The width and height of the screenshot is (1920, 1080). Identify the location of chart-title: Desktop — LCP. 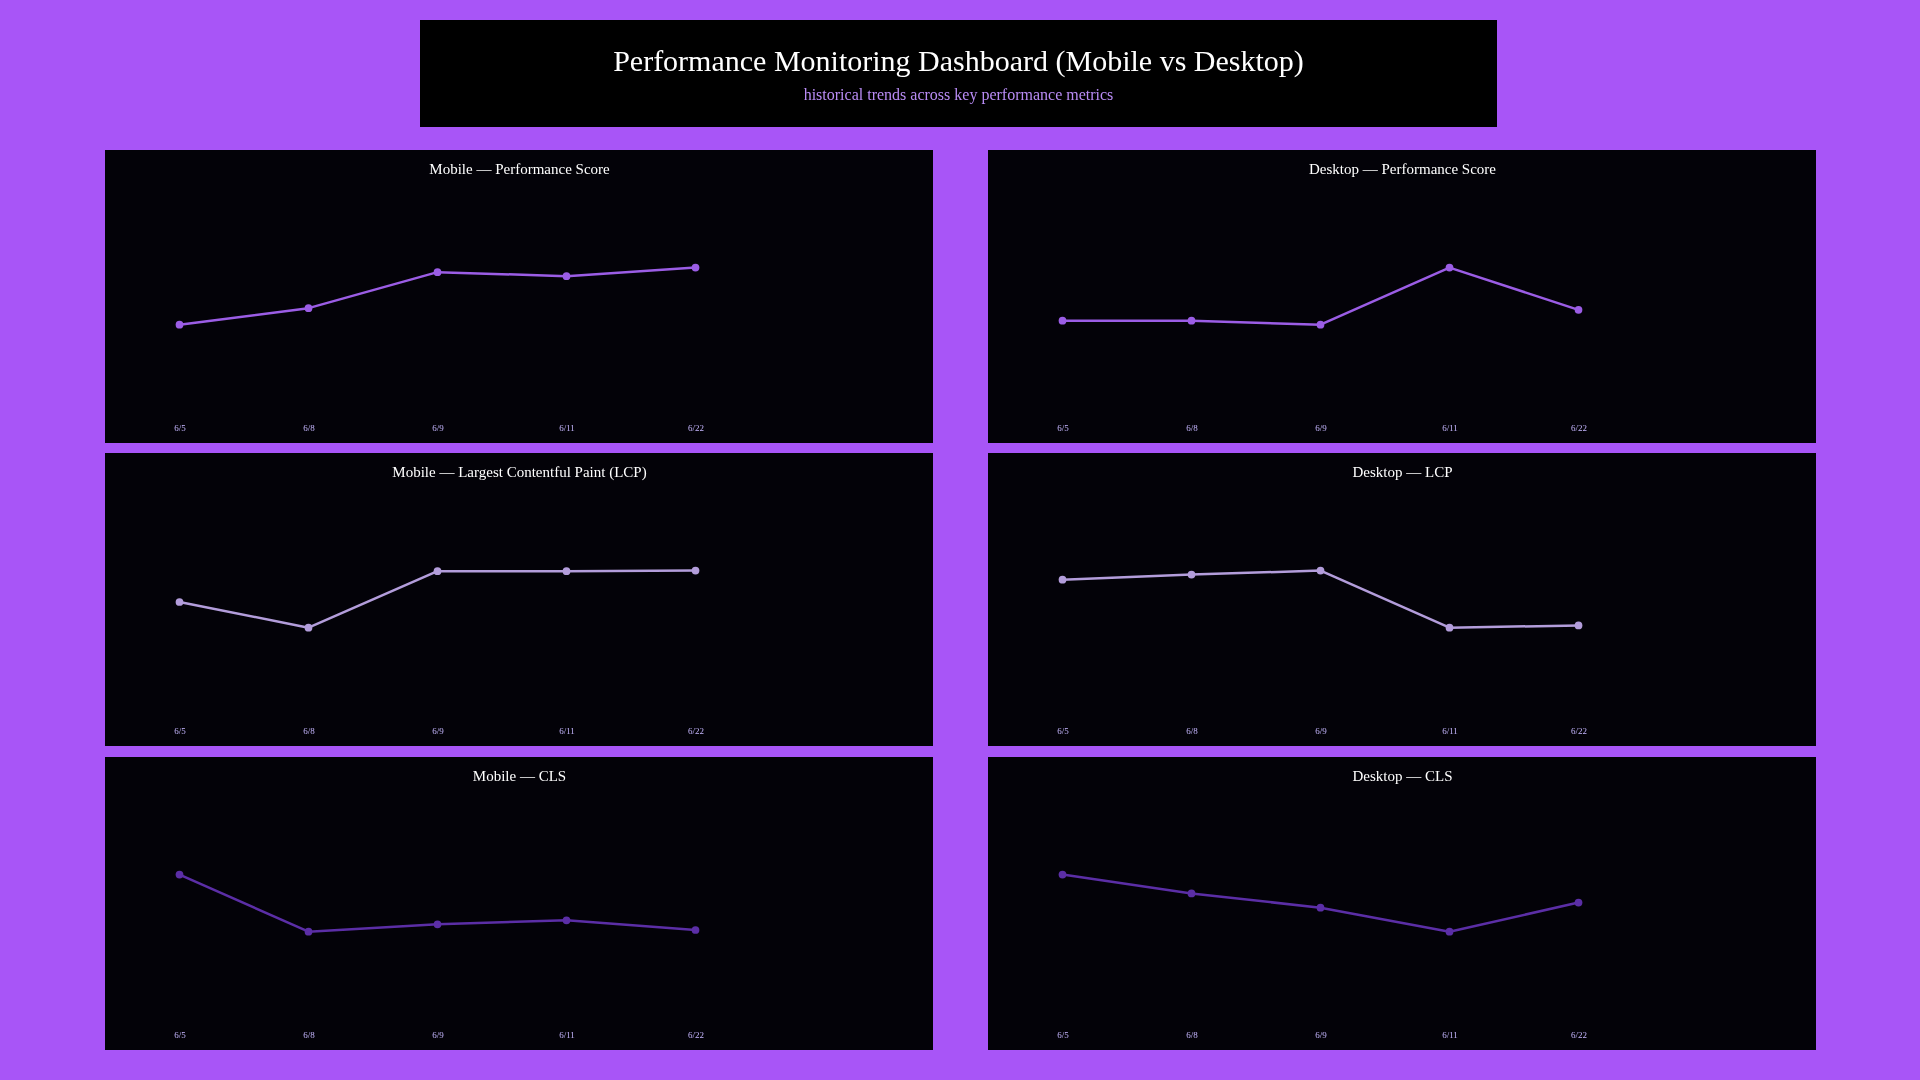
(1402, 472).